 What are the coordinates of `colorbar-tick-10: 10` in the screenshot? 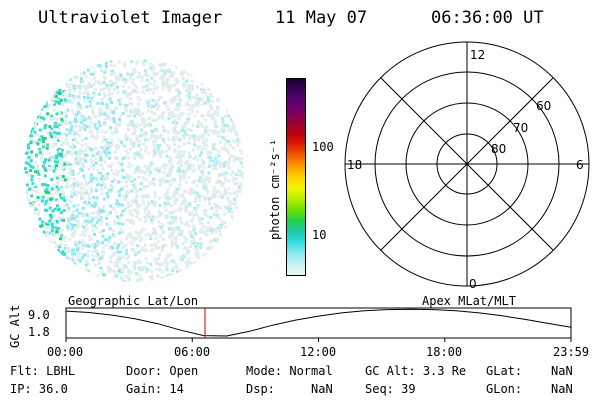 It's located at (319, 235).